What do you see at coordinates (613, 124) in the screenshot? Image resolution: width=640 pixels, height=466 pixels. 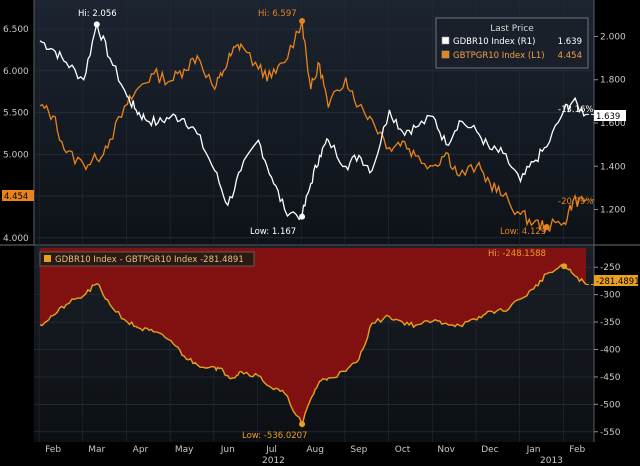 I see `right-tick-top-2: 1.600` at bounding box center [613, 124].